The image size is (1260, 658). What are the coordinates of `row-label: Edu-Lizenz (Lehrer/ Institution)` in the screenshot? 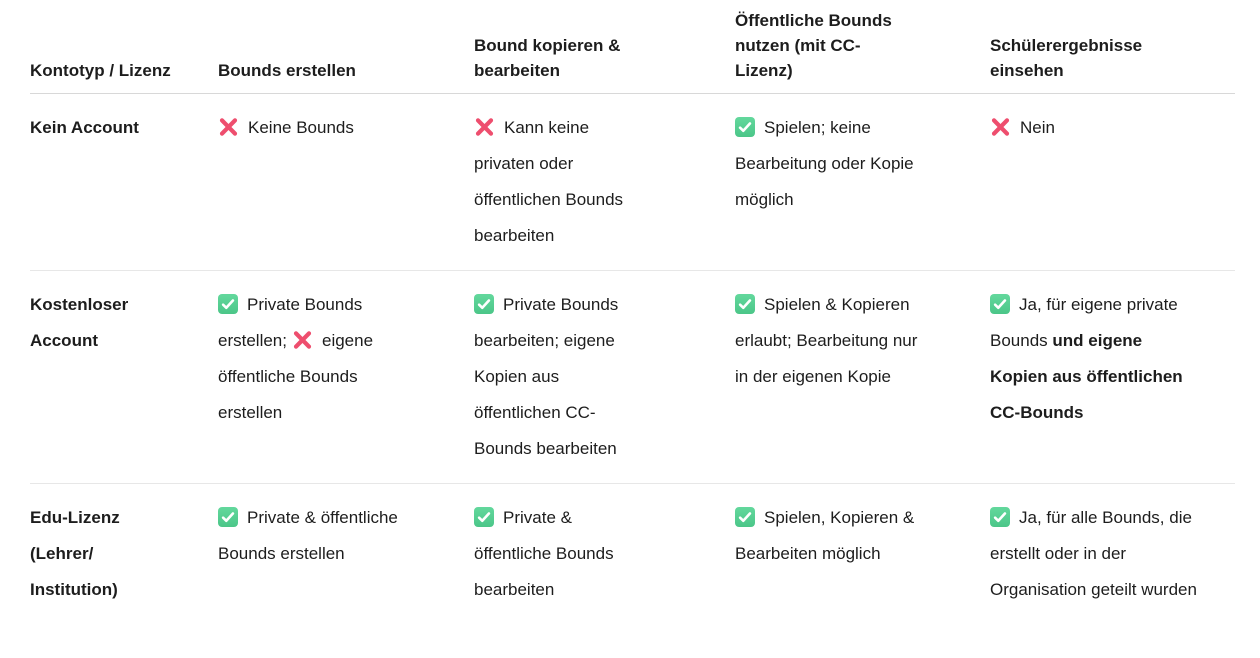 It's located at (75, 553).